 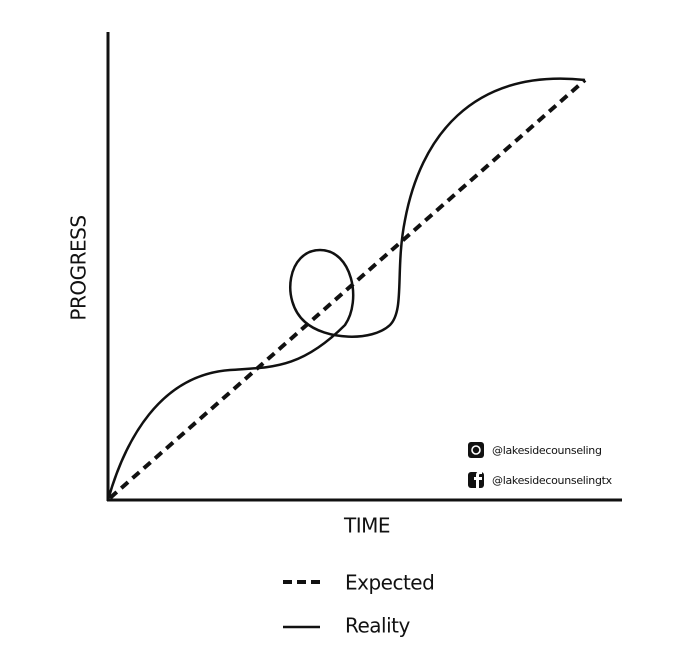 What do you see at coordinates (478, 479) in the screenshot?
I see `facebook-icon-f` at bounding box center [478, 479].